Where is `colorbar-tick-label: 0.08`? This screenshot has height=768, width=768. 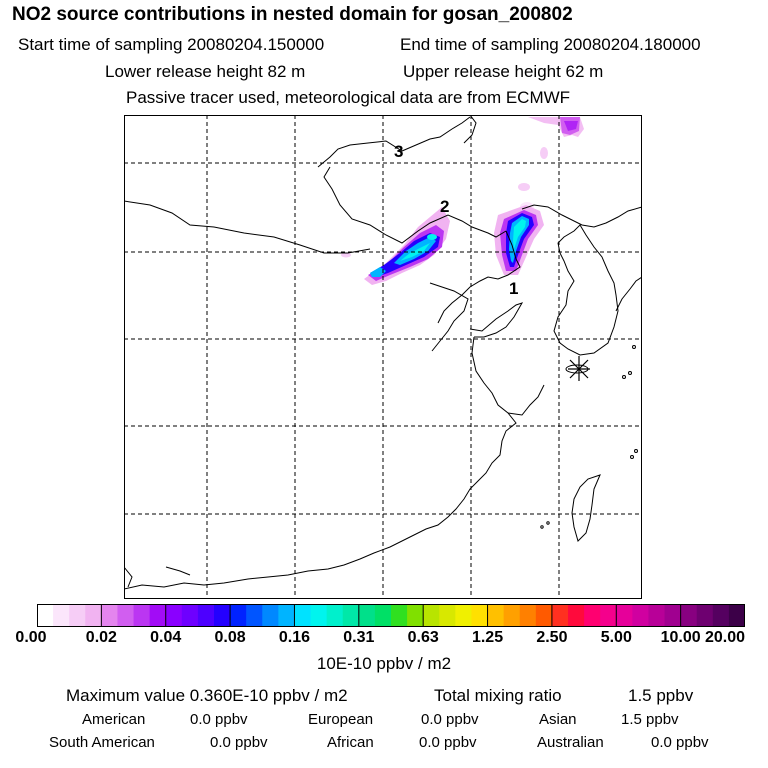
colorbar-tick-label: 0.08 is located at coordinates (230, 637).